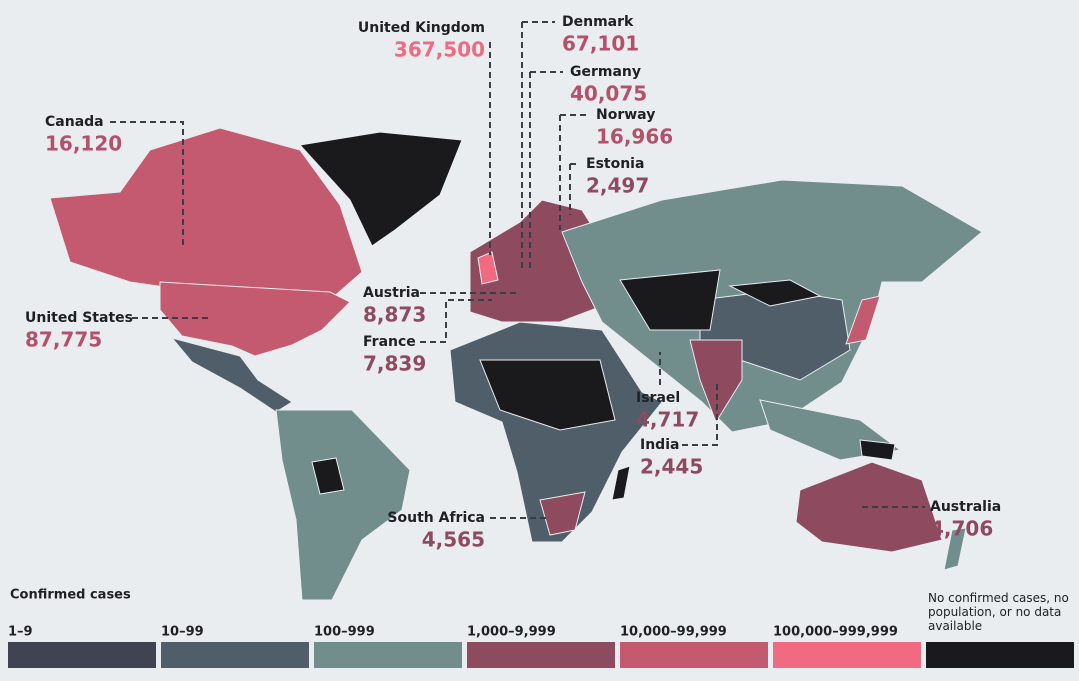 The image size is (1079, 681). What do you see at coordinates (965, 507) in the screenshot?
I see `country-name: Australia` at bounding box center [965, 507].